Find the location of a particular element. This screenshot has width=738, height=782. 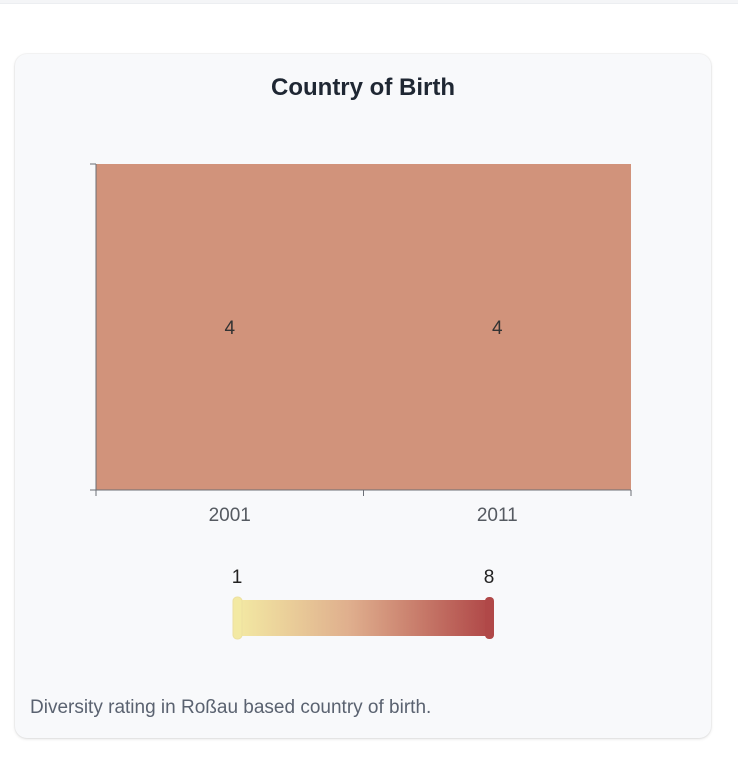

legend-max-handle is located at coordinates (489, 618).